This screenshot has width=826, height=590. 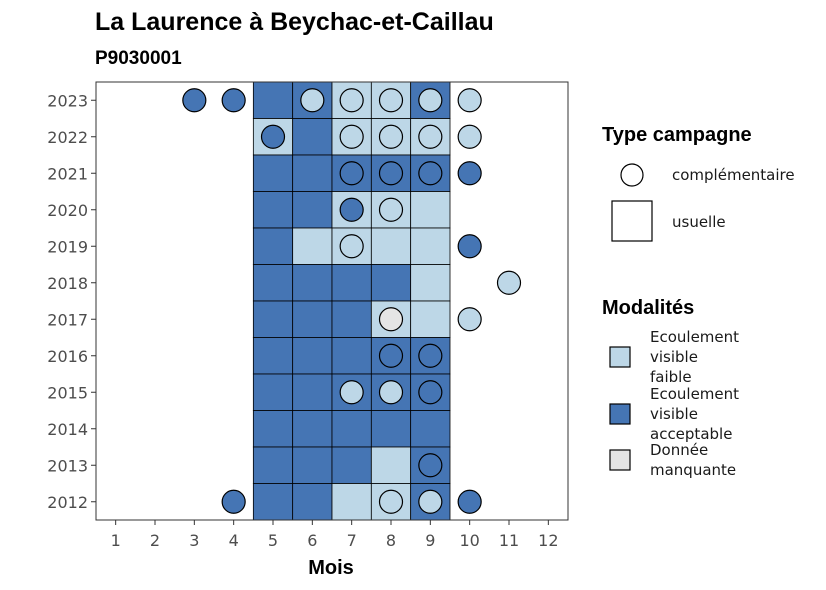 I want to click on legend-acceptable-line: visible, so click(x=674, y=414).